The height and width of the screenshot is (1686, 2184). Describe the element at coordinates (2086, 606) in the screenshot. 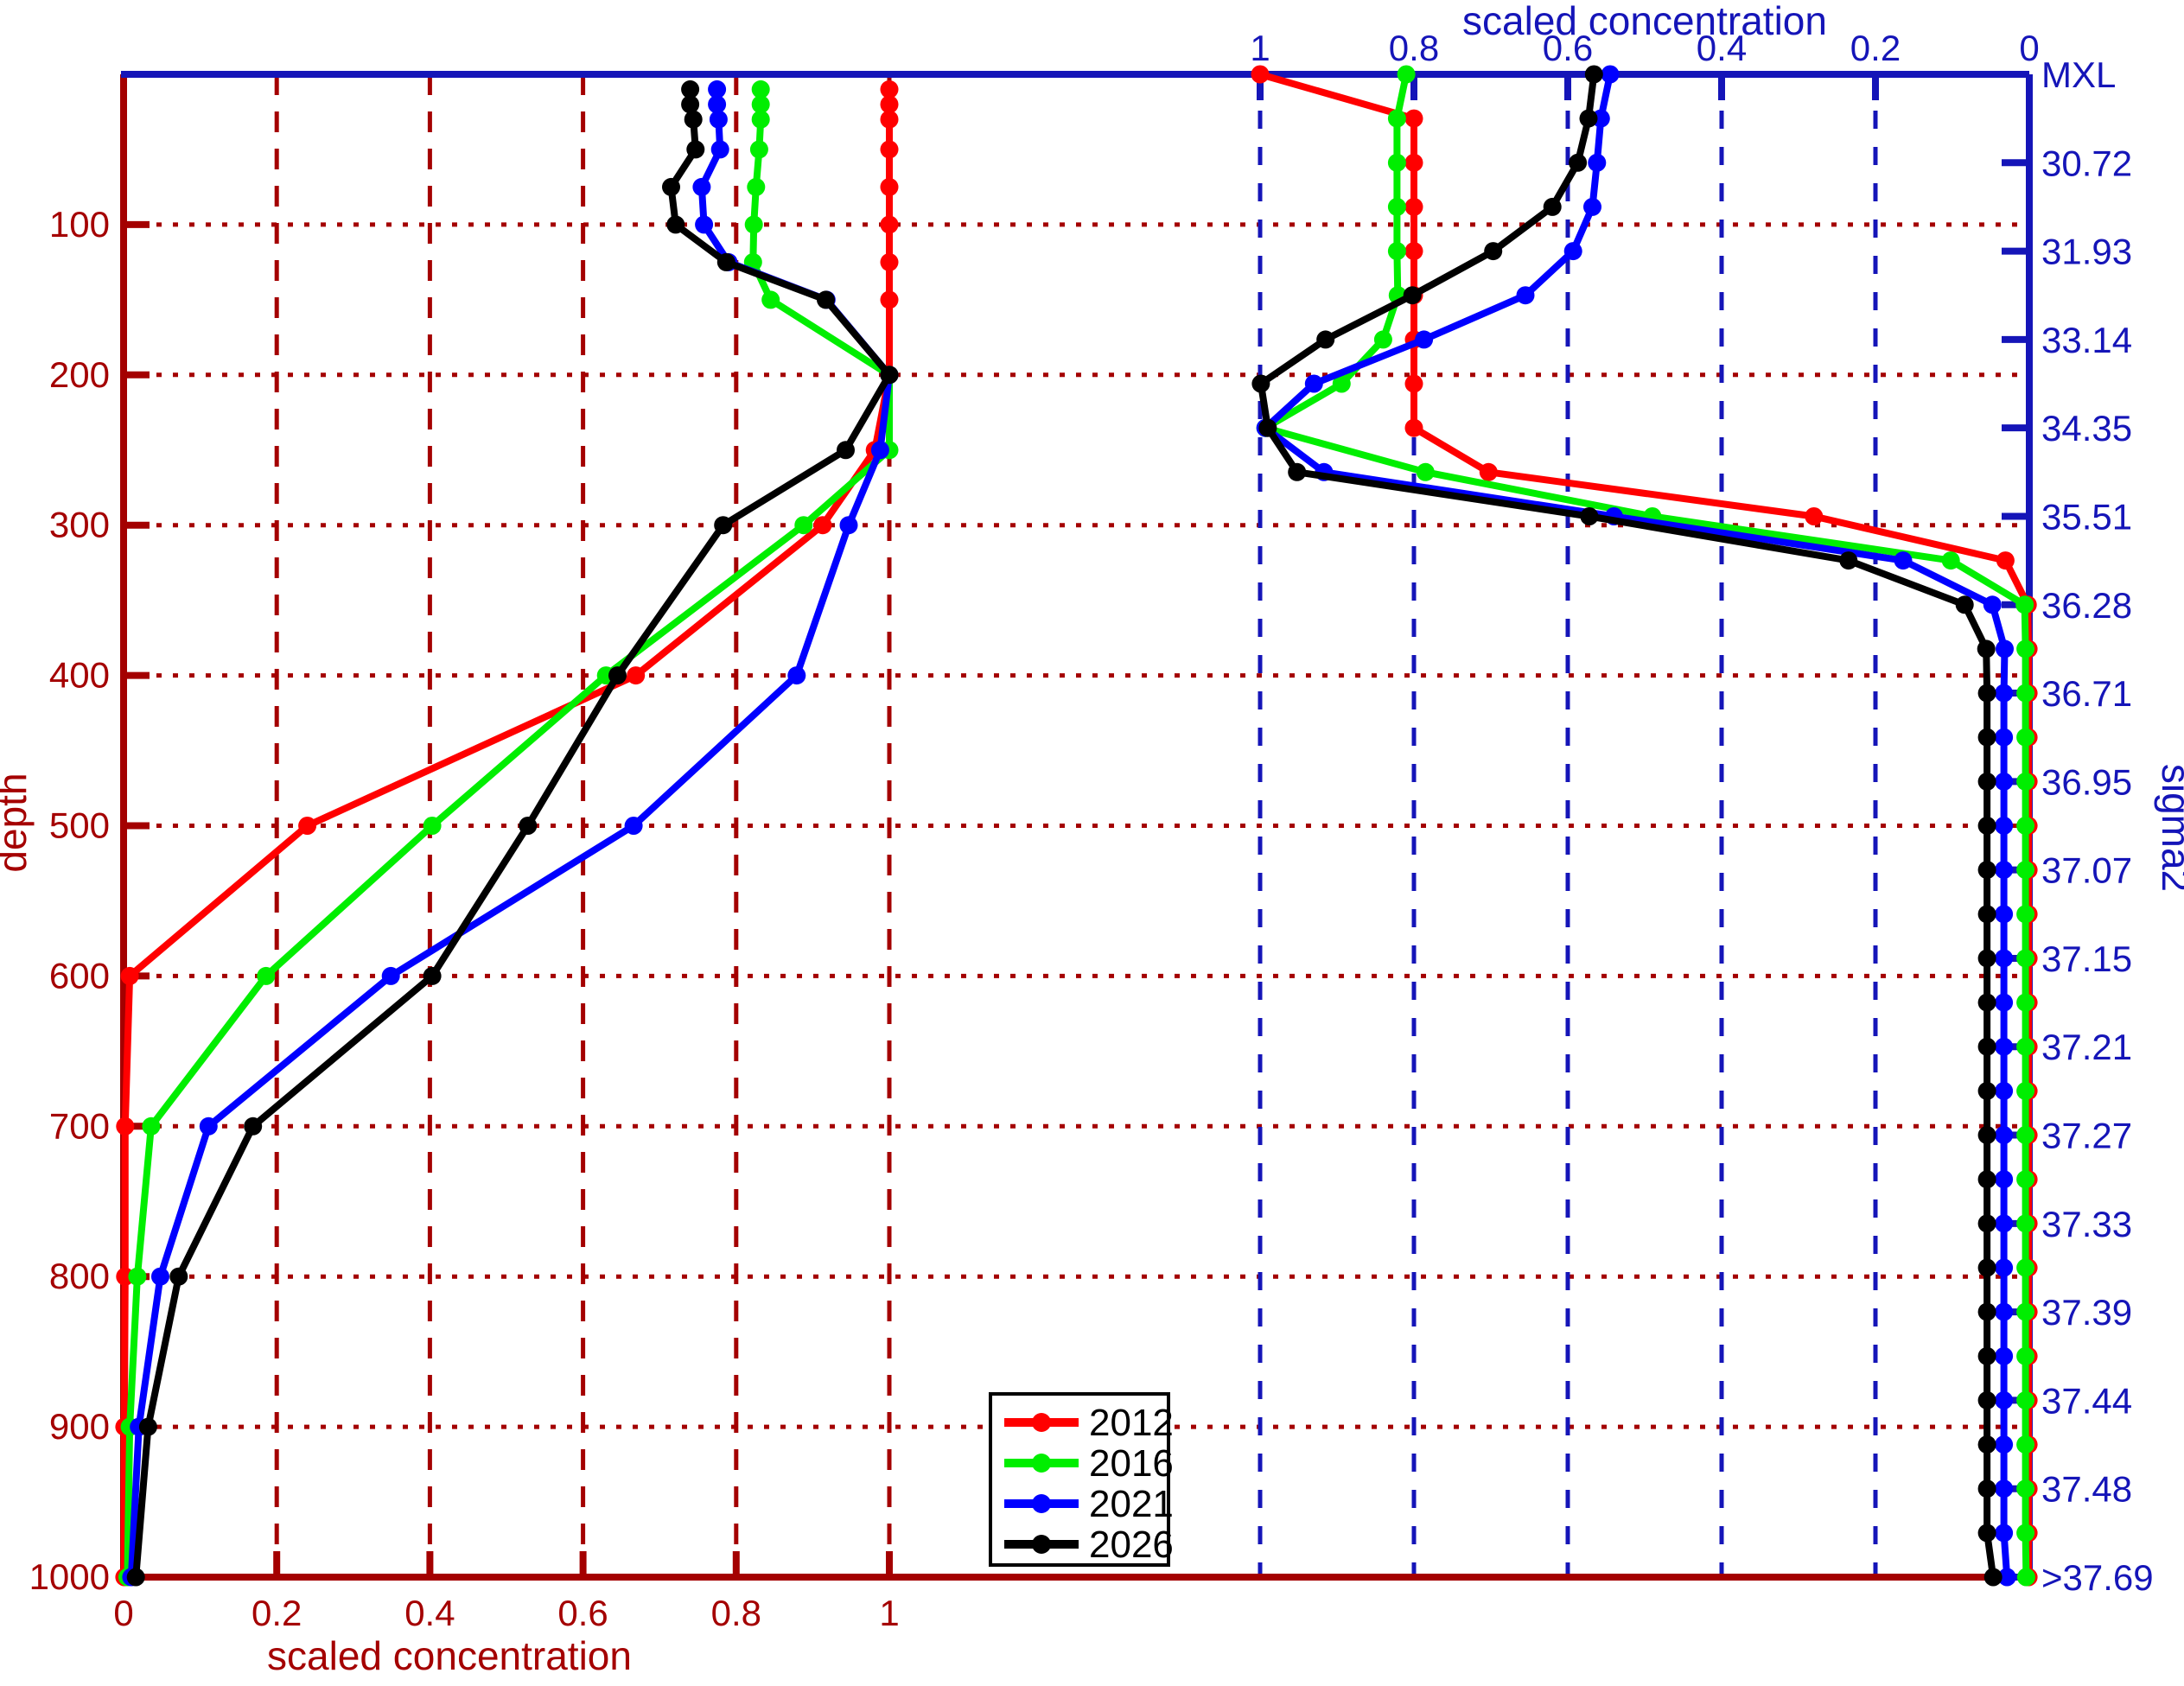

I see `right-tick-label: 36.28` at that location.